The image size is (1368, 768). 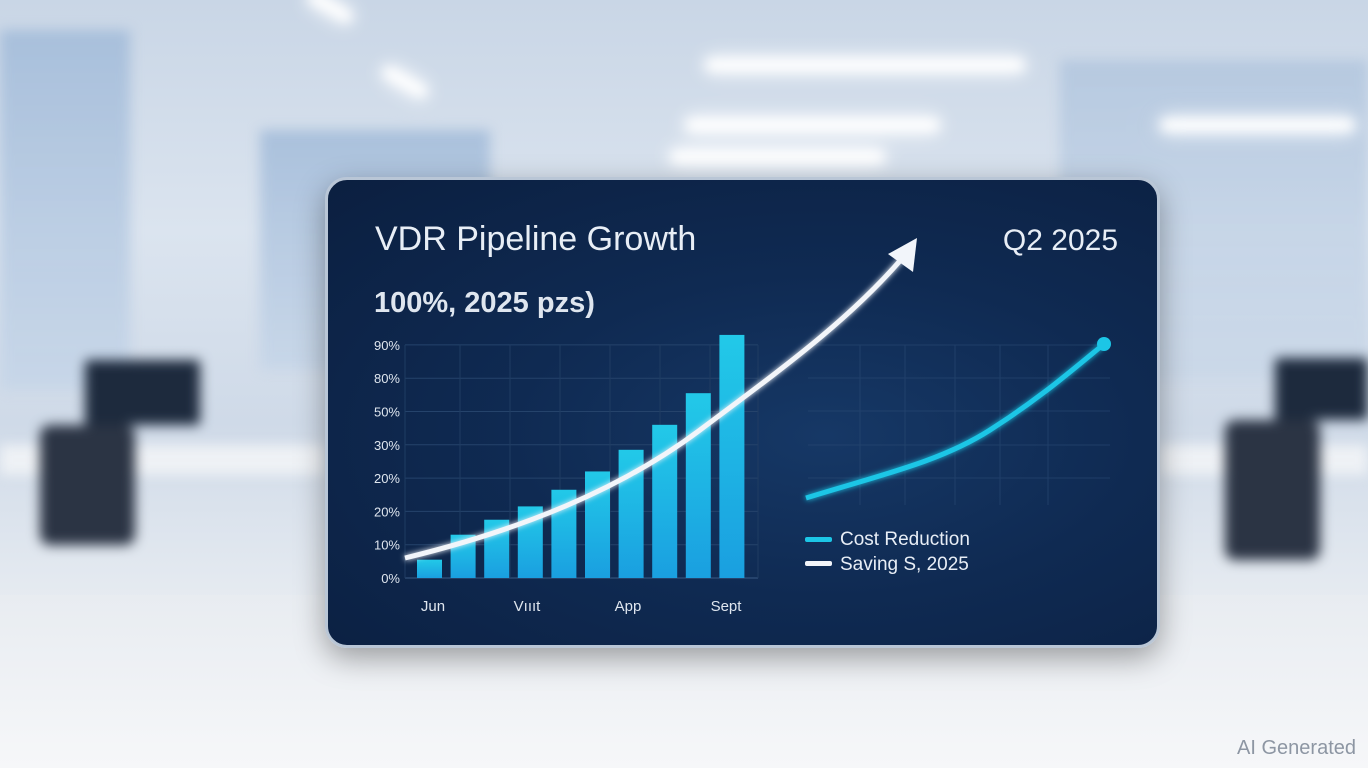 I want to click on x-tick-label: App, so click(x=628, y=606).